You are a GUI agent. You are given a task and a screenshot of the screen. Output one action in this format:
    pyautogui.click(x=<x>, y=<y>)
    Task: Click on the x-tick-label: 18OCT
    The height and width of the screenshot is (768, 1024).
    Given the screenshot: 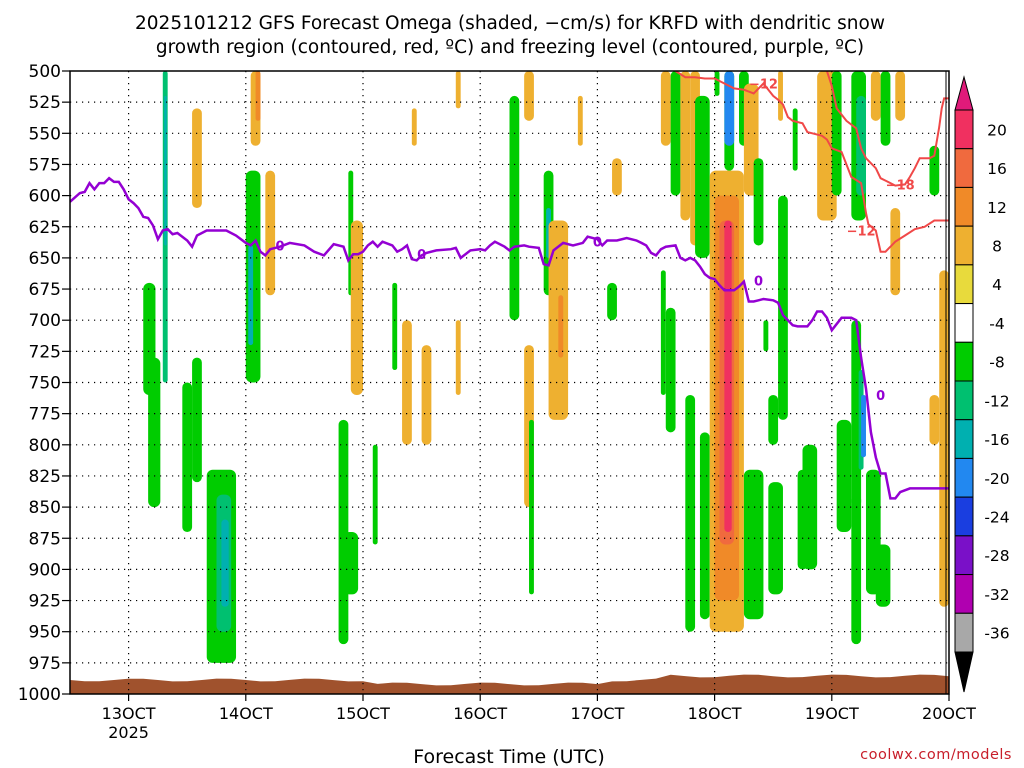 What is the action you would take?
    pyautogui.click(x=715, y=713)
    